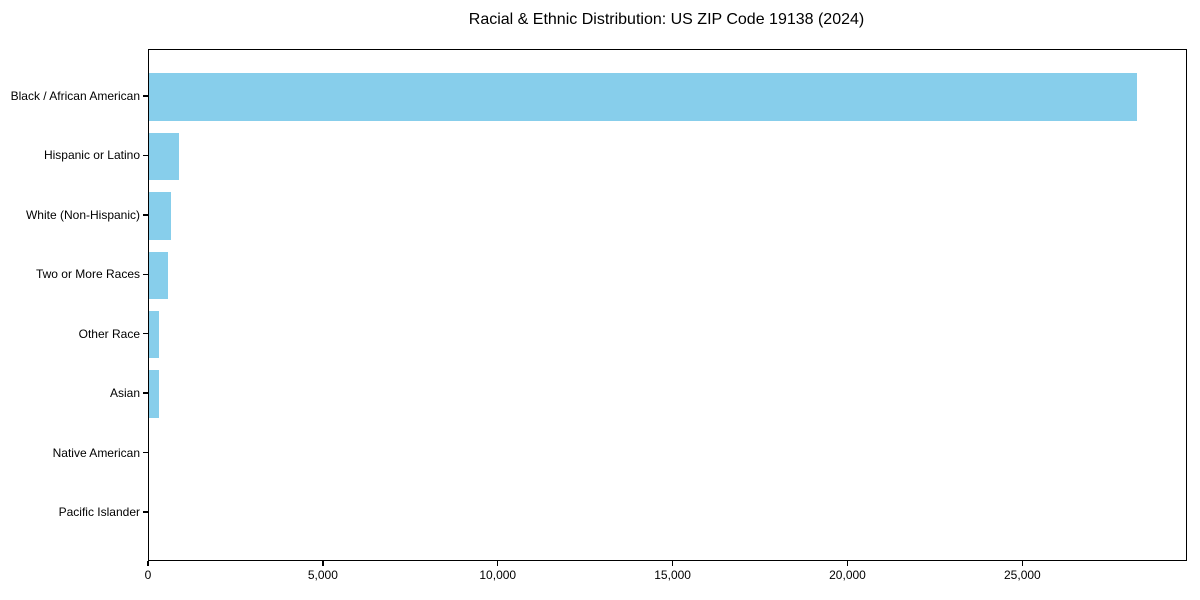 The height and width of the screenshot is (600, 1200). Describe the element at coordinates (1022, 575) in the screenshot. I see `x-tick-label: 25,000` at that location.